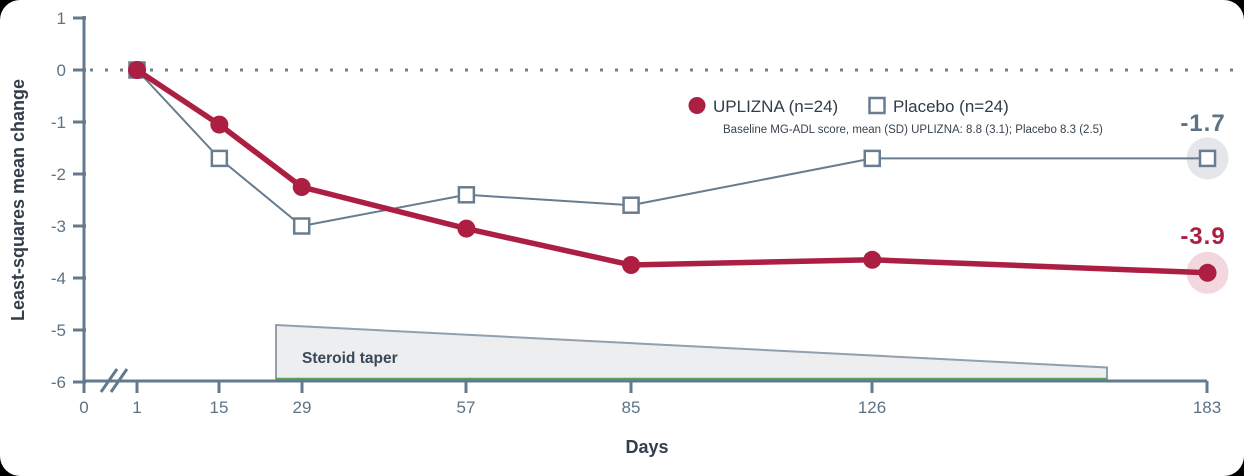 The height and width of the screenshot is (476, 1244). What do you see at coordinates (645, 387) in the screenshot?
I see `x-ticks` at bounding box center [645, 387].